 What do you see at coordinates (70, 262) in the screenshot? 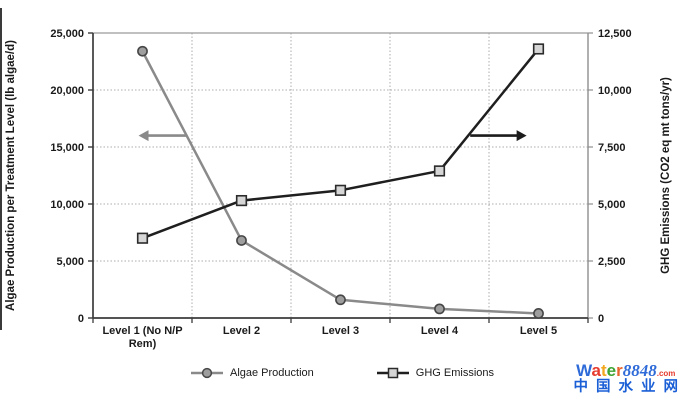
I see `left-axis-tick-label: 5,000` at bounding box center [70, 262].